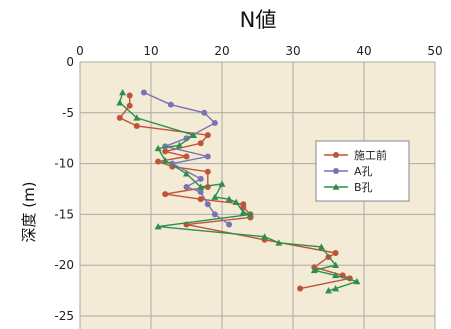  What do you see at coordinates (363, 187) in the screenshot?
I see `legend-entry: B孔` at bounding box center [363, 187].